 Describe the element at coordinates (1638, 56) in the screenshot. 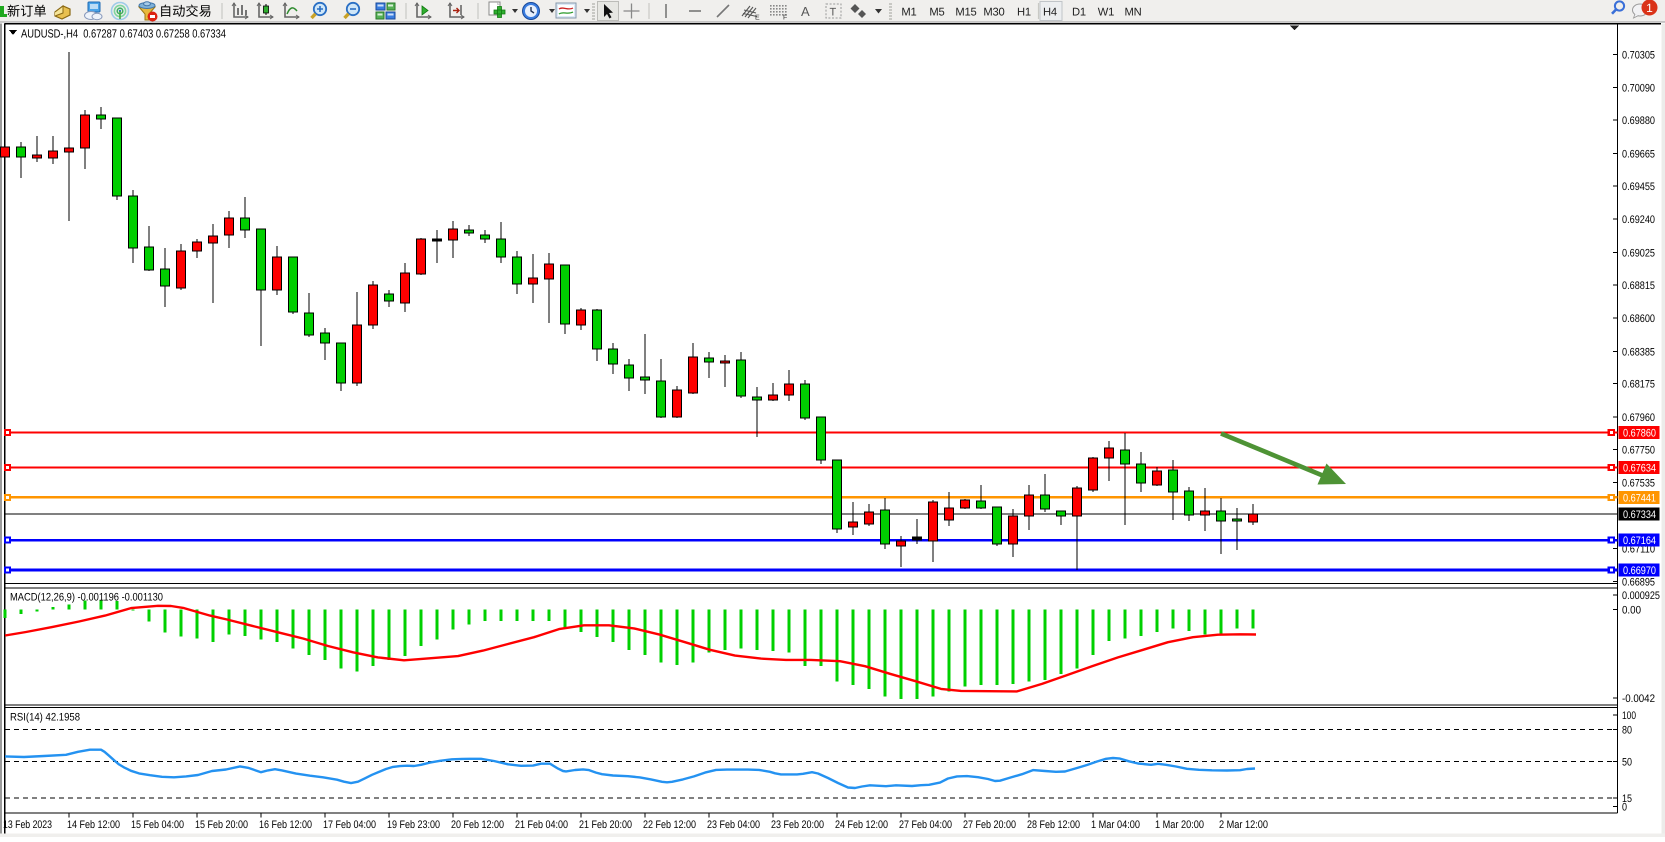

I see `svg-text: 0.70305` at that location.